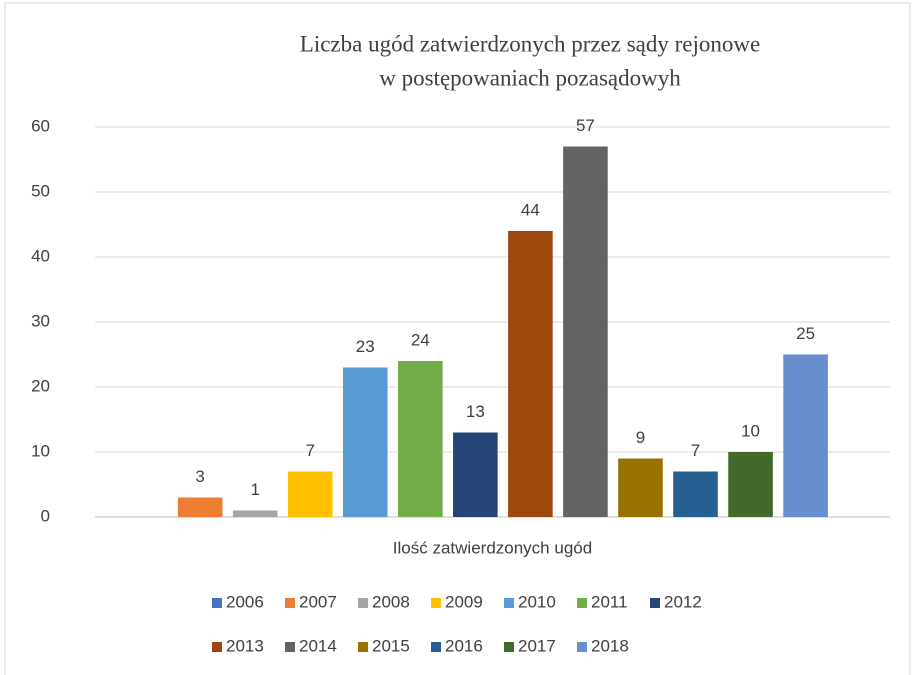 The width and height of the screenshot is (917, 675). Describe the element at coordinates (318, 645) in the screenshot. I see `legend-label: 2014` at that location.